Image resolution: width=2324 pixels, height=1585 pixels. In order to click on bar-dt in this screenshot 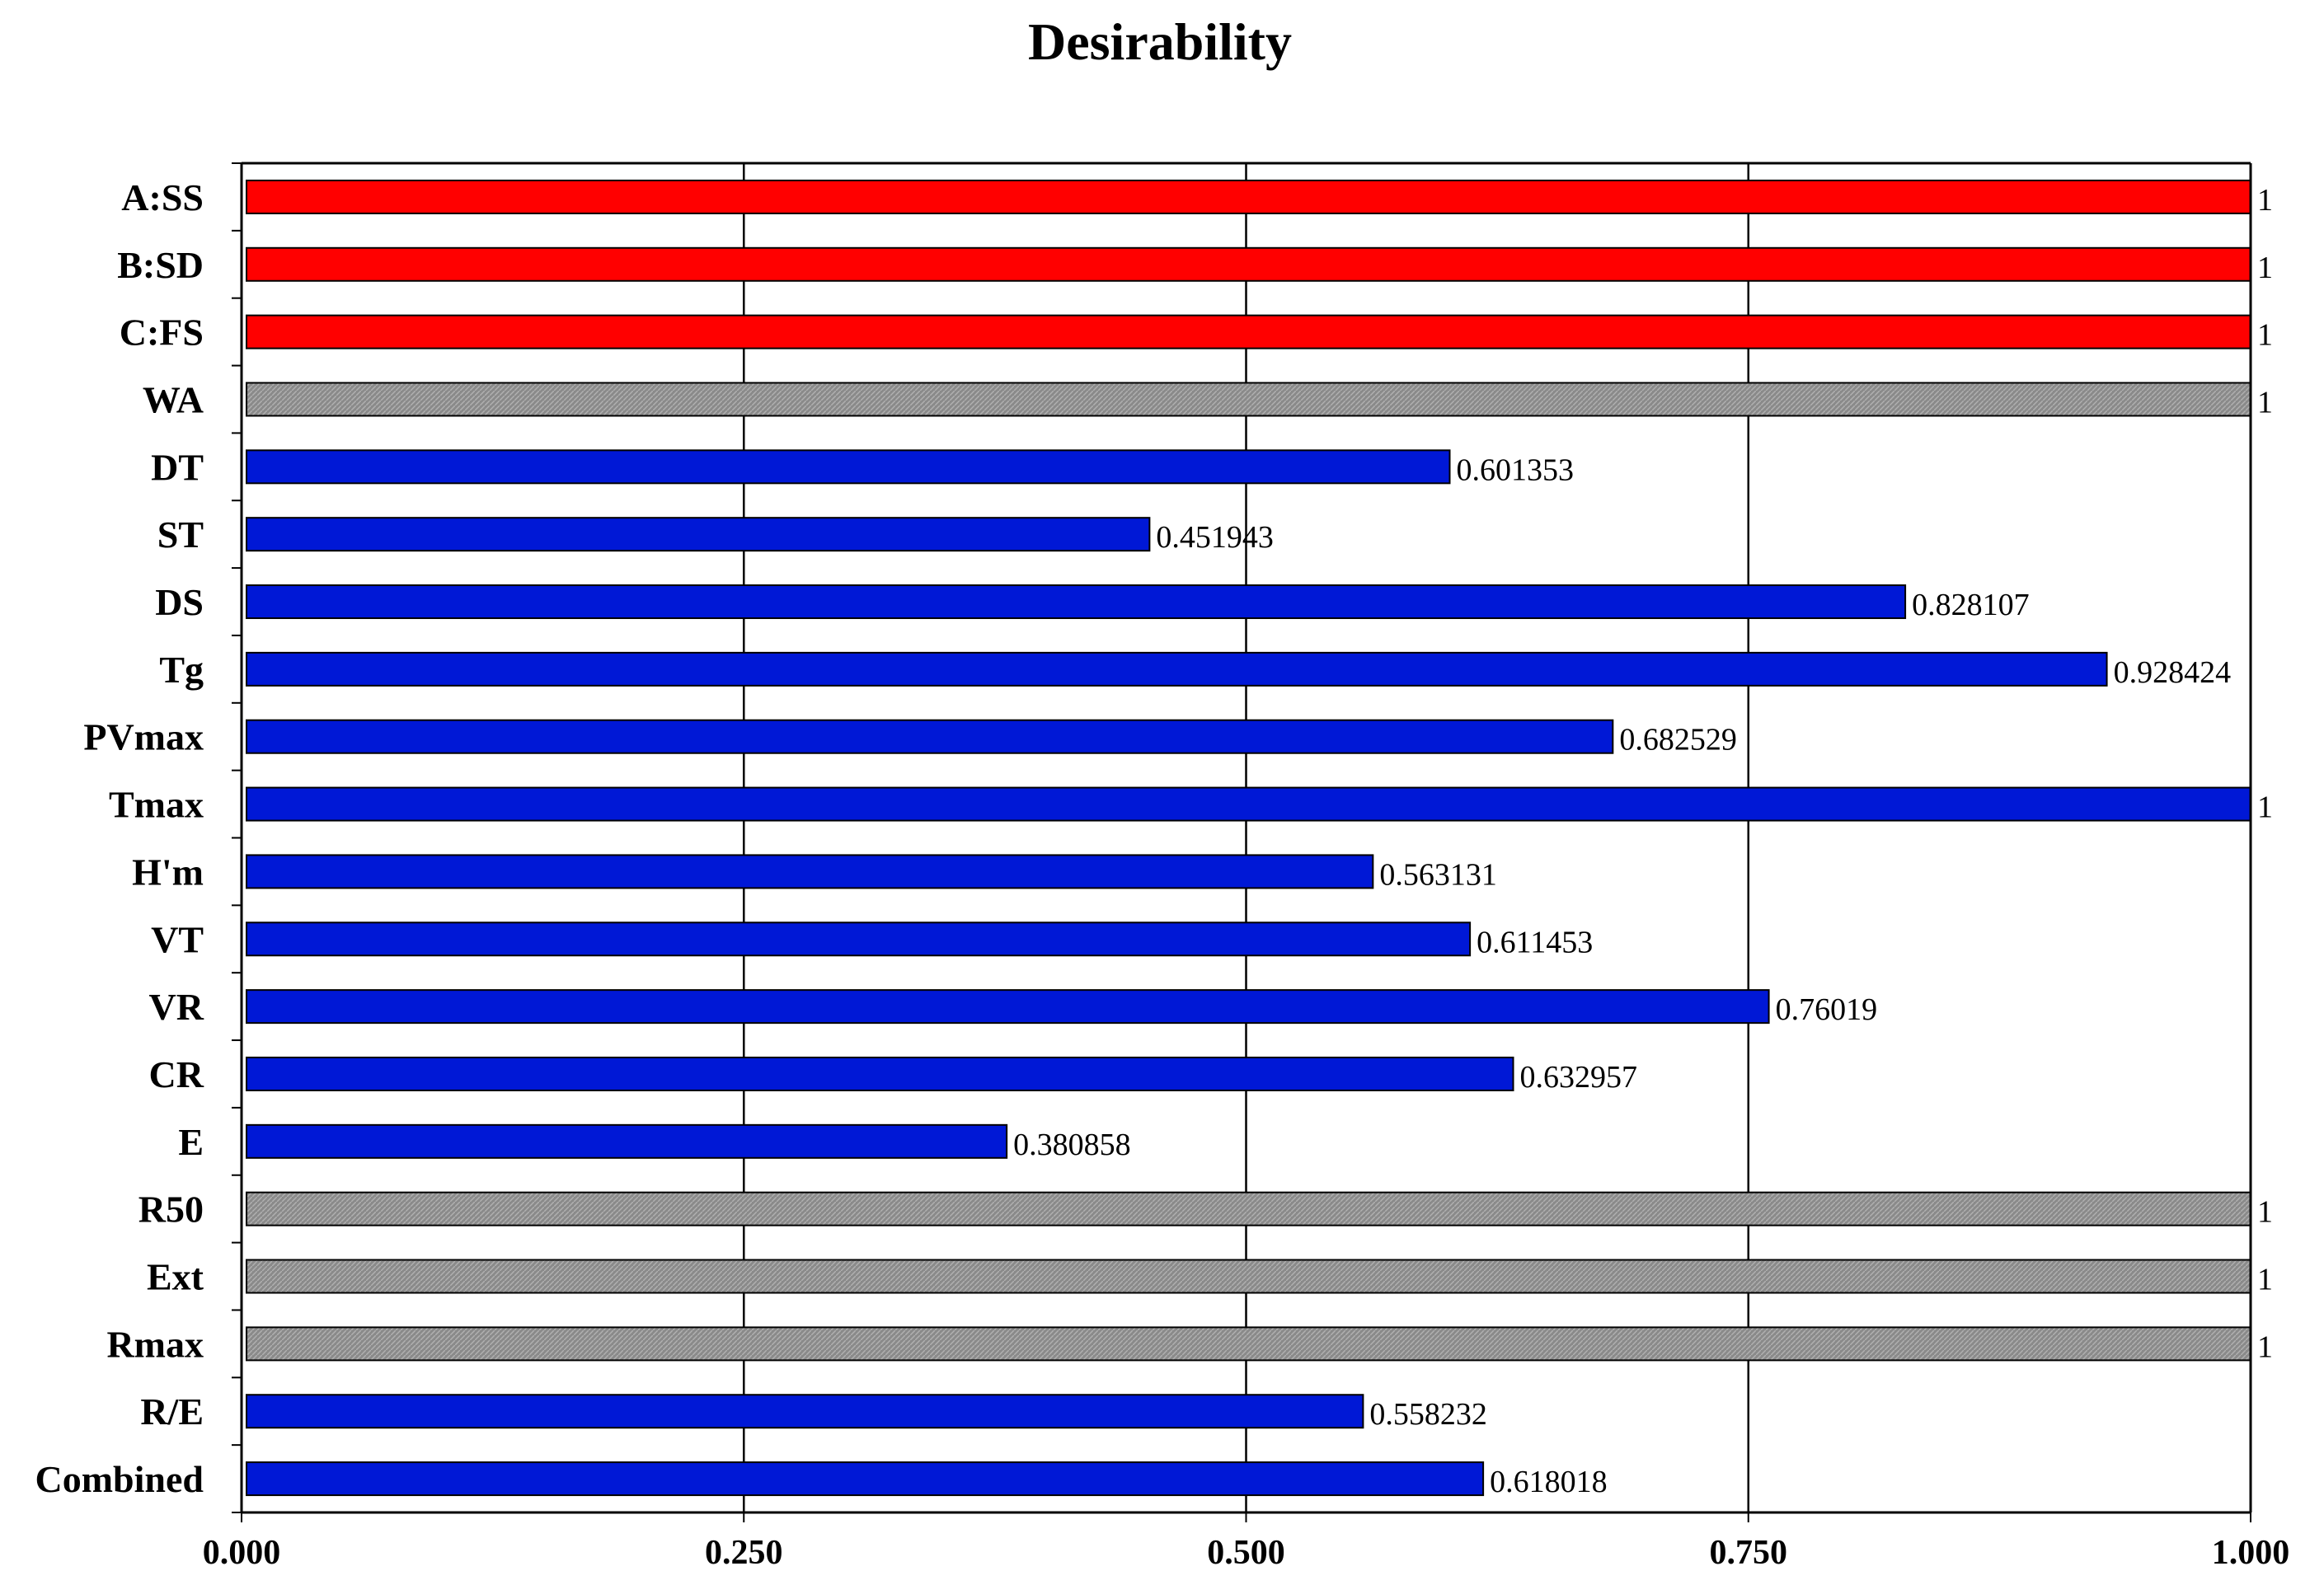, I will do `click(848, 467)`.